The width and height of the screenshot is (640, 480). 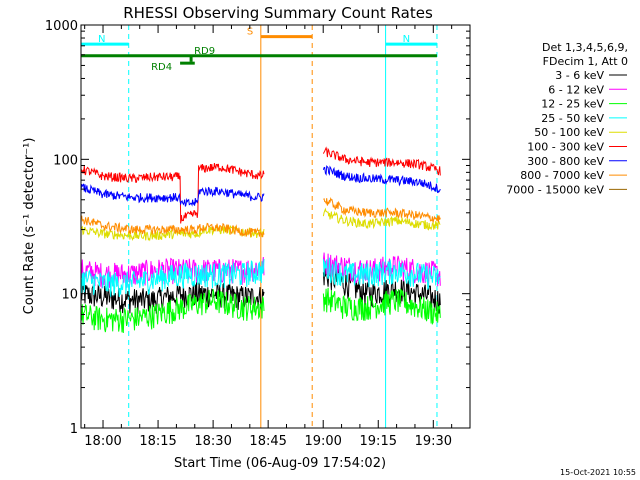 What do you see at coordinates (572, 118) in the screenshot?
I see `legend-label-25-50-kev: 25 - 50 keV` at bounding box center [572, 118].